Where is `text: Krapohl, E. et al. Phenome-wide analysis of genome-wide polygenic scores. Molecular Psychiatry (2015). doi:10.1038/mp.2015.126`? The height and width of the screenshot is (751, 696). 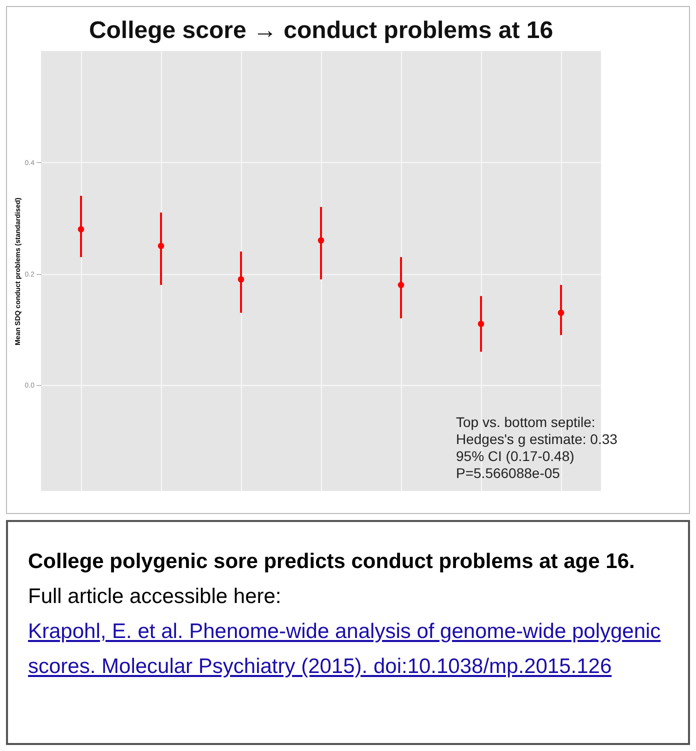
text: Krapohl, E. et al. Phenome-wide analysis of genome-wide polygenic scores. Molecular Psychiatry (2015). doi:10.1038/mp.2015.126 is located at coordinates (344, 649).